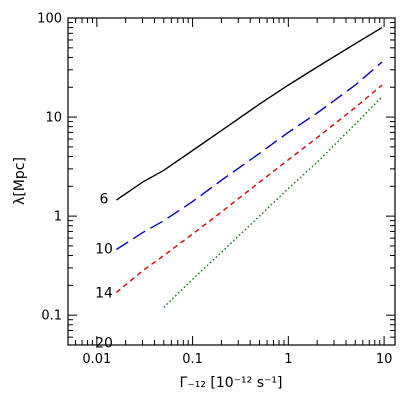  I want to click on y-tick-label: 100, so click(49, 19).